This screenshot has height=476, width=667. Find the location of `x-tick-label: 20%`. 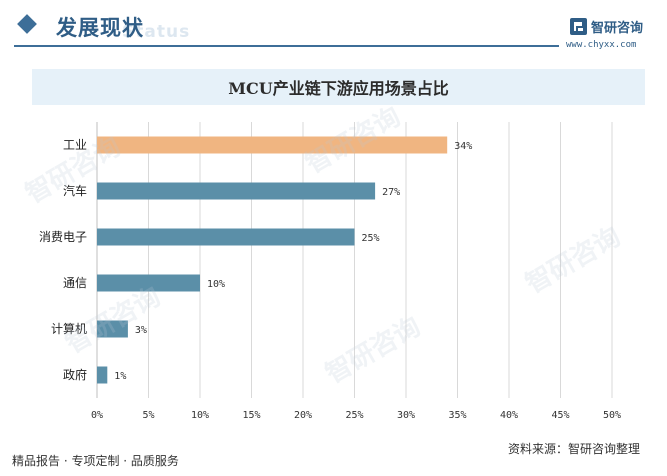

x-tick-label: 20% is located at coordinates (303, 415).